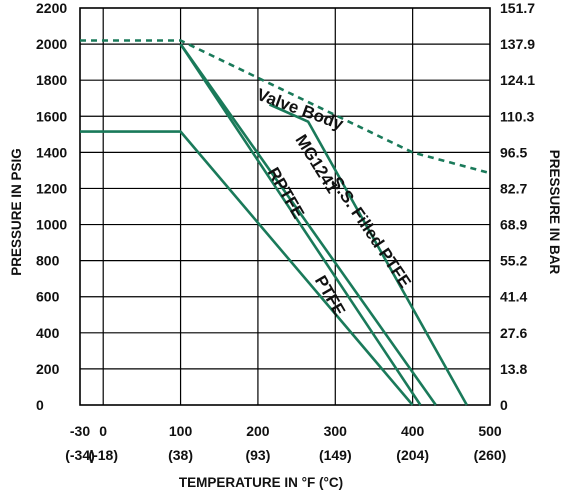 The width and height of the screenshot is (569, 497). What do you see at coordinates (51, 152) in the screenshot?
I see `y-tick-label-left: 1400` at bounding box center [51, 152].